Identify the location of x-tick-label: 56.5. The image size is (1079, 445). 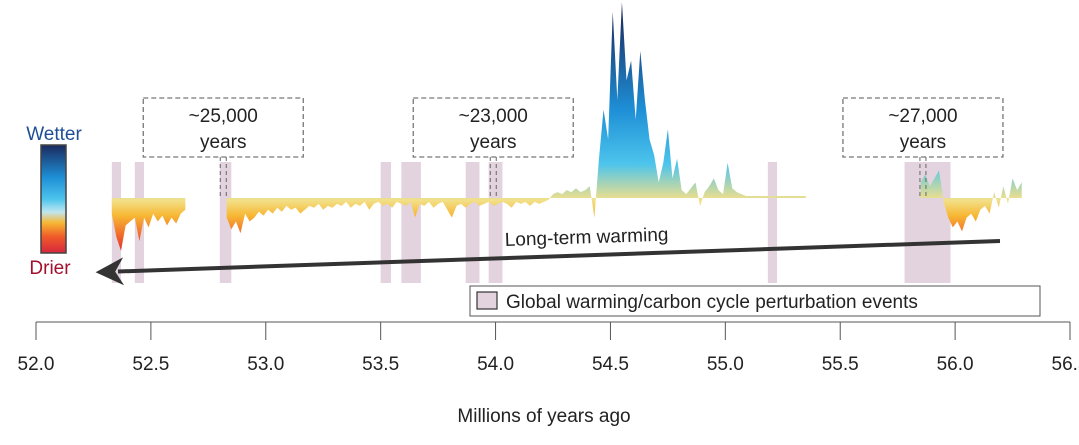
(1065, 364).